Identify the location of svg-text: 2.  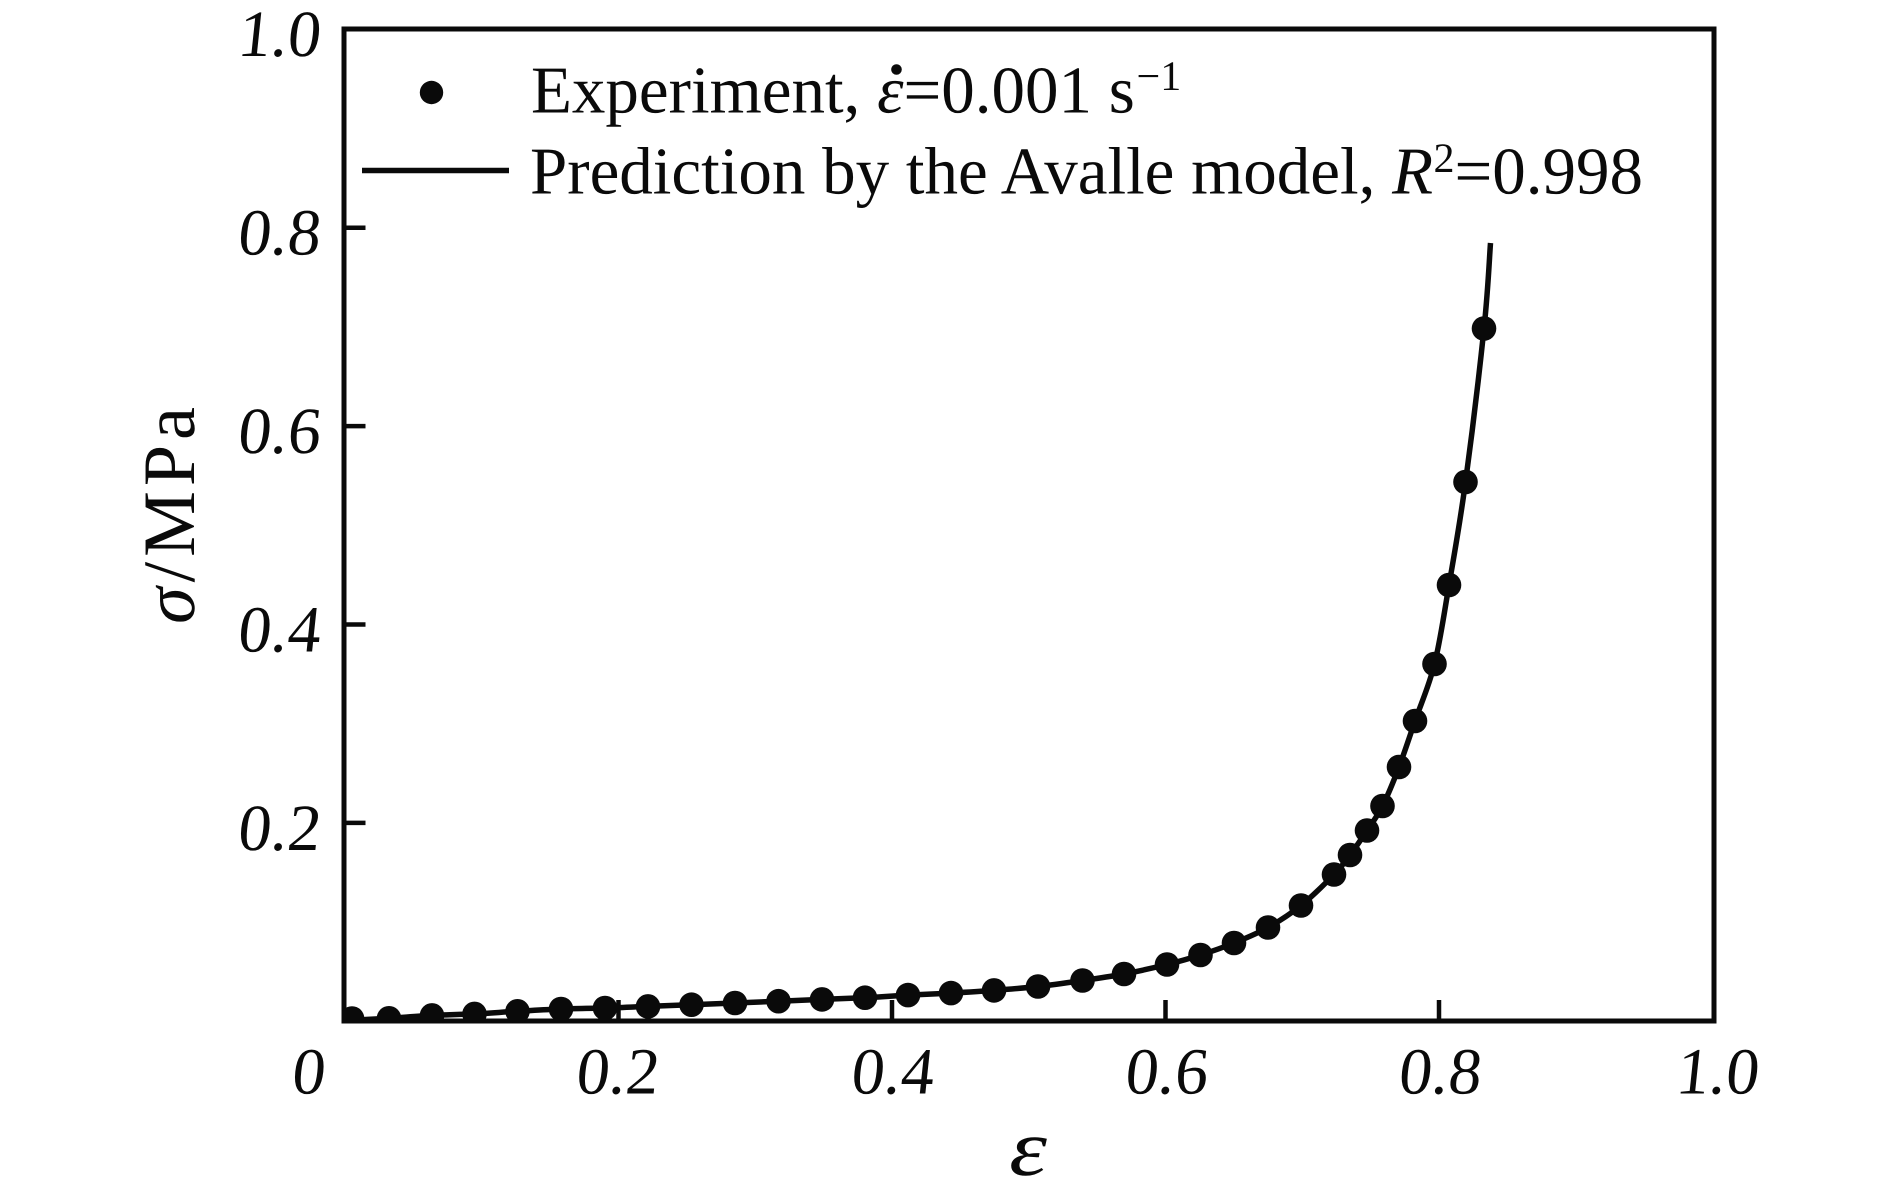
(1444, 158).